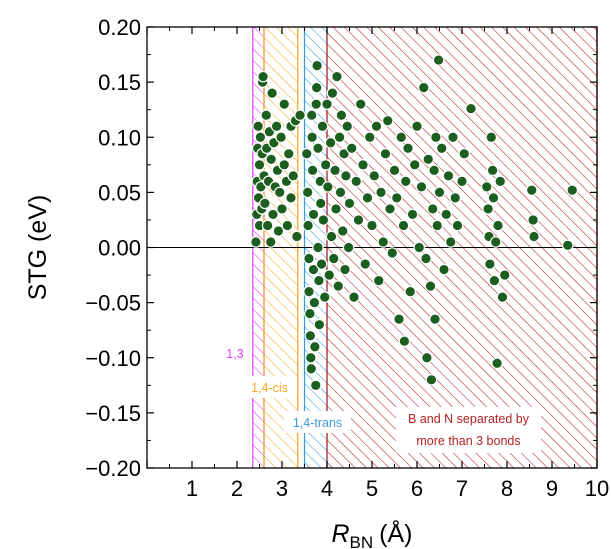 Image resolution: width=611 pixels, height=549 pixels. What do you see at coordinates (469, 419) in the screenshot?
I see `region-label: B and N separated by` at bounding box center [469, 419].